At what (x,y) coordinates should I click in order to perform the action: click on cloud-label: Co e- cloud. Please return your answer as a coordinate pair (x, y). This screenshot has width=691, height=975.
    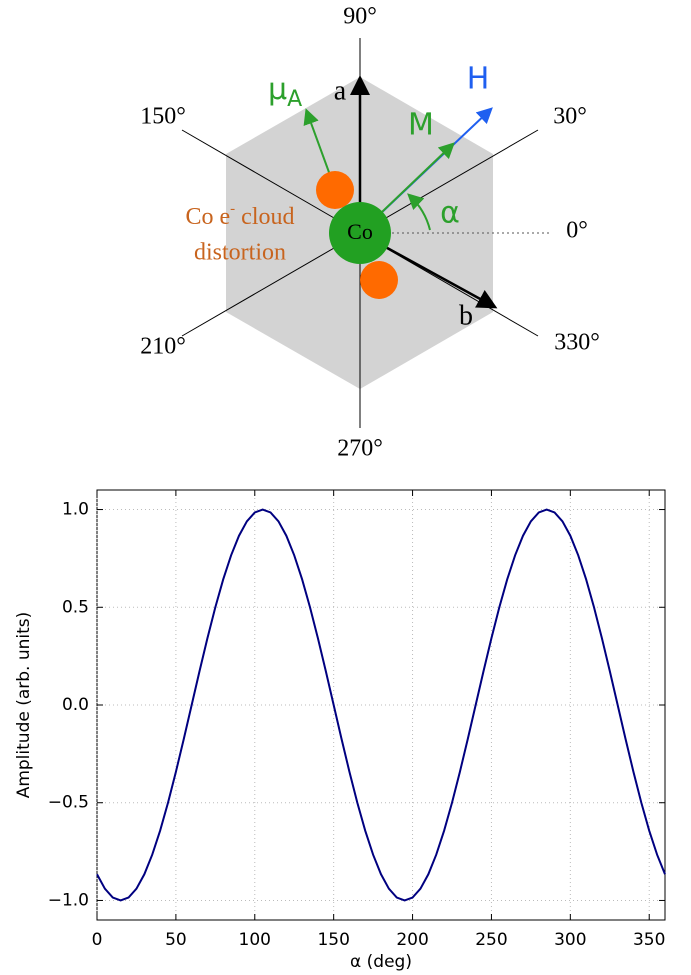
    Looking at the image, I should click on (240, 215).